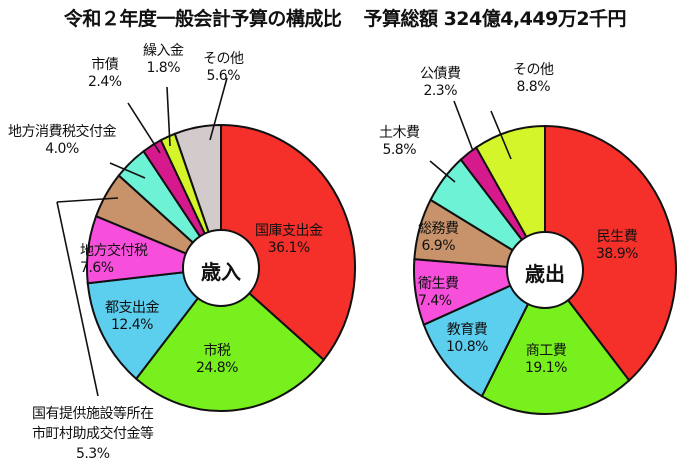 This screenshot has width=690, height=472. I want to click on chart-title: 令和２年度一般会計予算の構成比 予算総額 324億4,449万2千円, so click(345, 17).